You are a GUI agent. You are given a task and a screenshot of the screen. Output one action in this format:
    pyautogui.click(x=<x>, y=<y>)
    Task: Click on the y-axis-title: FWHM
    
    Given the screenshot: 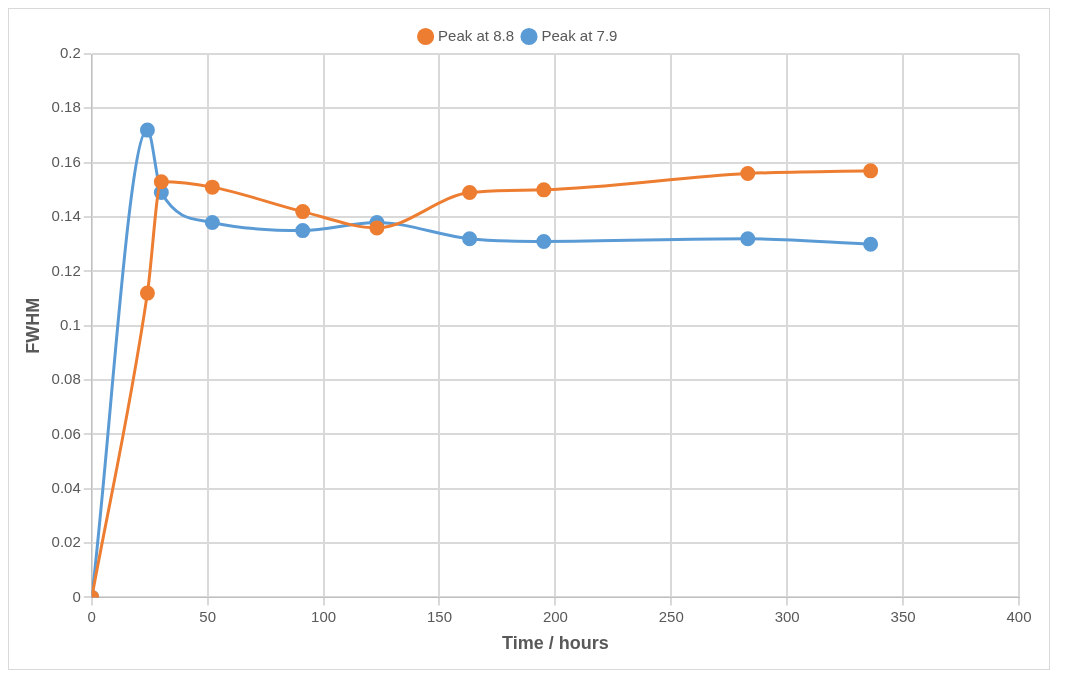 What is the action you would take?
    pyautogui.click(x=32, y=325)
    